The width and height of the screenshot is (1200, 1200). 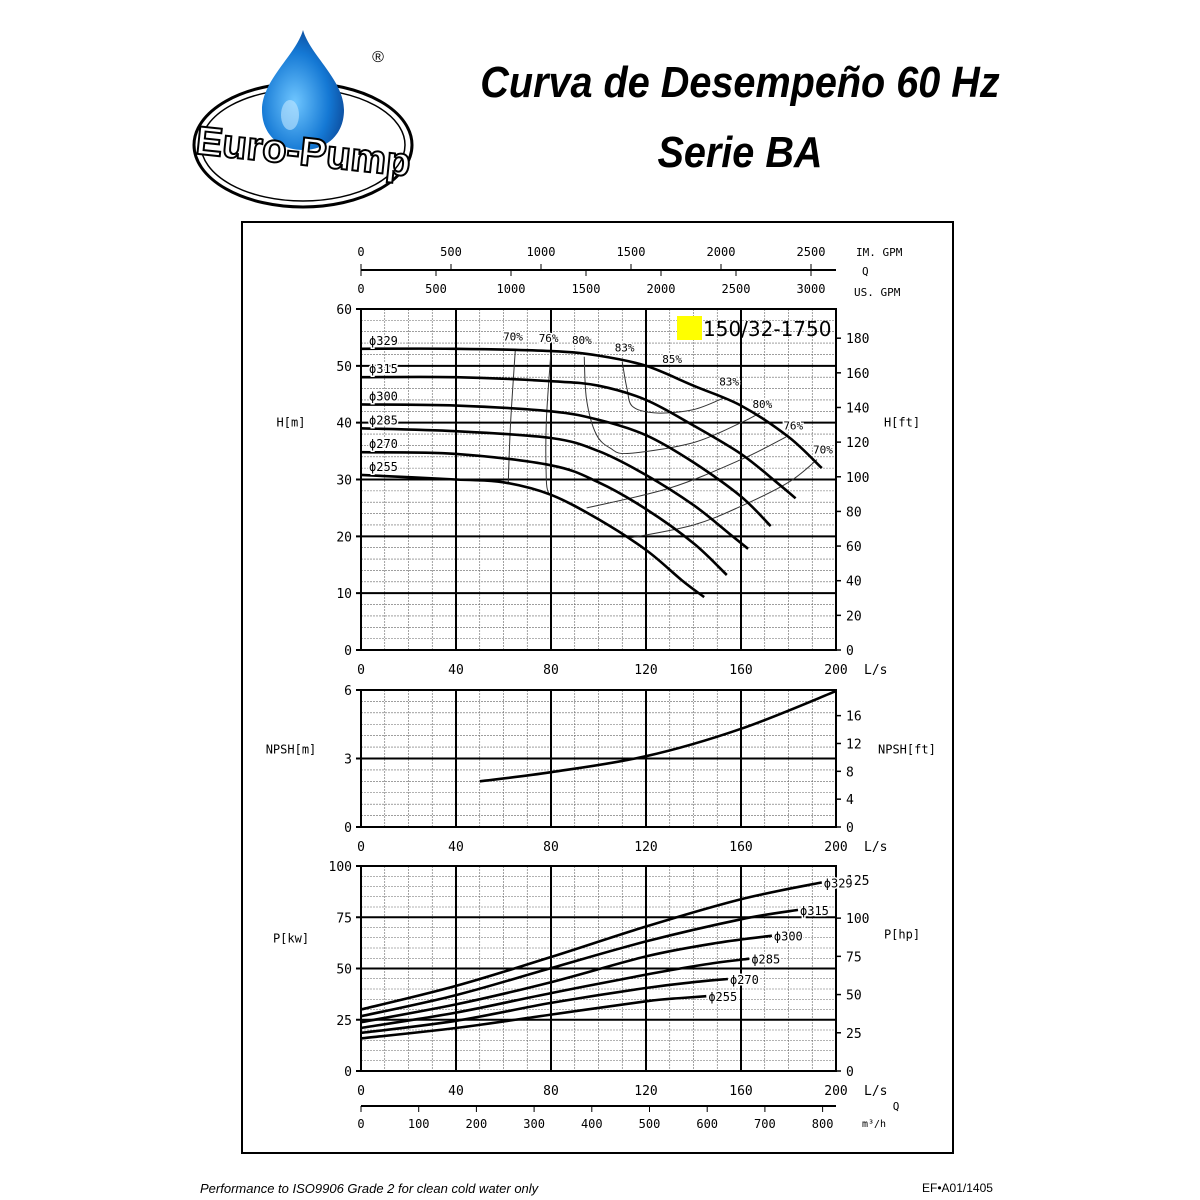 I want to click on m3h-tick-label: 0, so click(x=360, y=1124).